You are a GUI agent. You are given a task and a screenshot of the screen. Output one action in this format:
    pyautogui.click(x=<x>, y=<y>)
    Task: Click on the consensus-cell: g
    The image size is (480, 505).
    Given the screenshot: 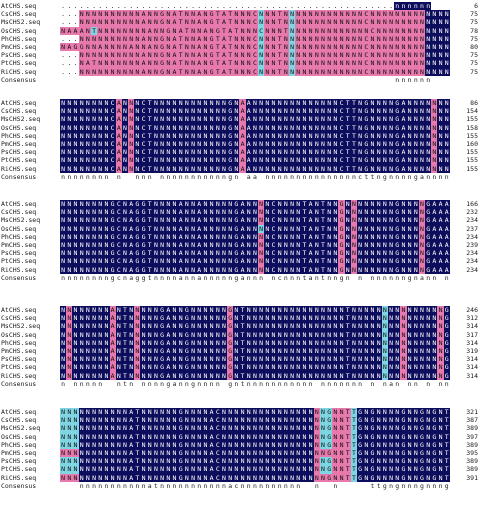 What is the action you would take?
    pyautogui.click(x=137, y=277)
    